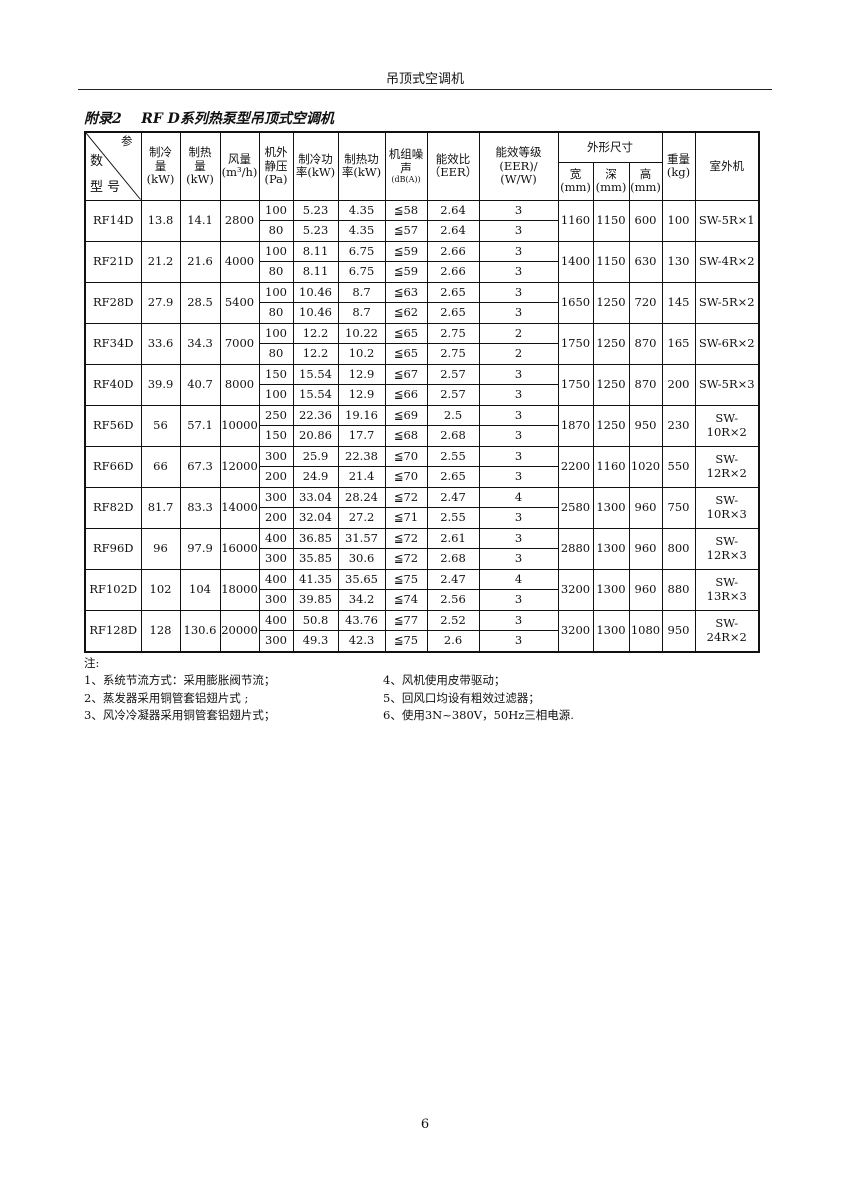 The width and height of the screenshot is (850, 1202). Describe the element at coordinates (200, 178) in the screenshot. I see `header-line: (kW)` at that location.